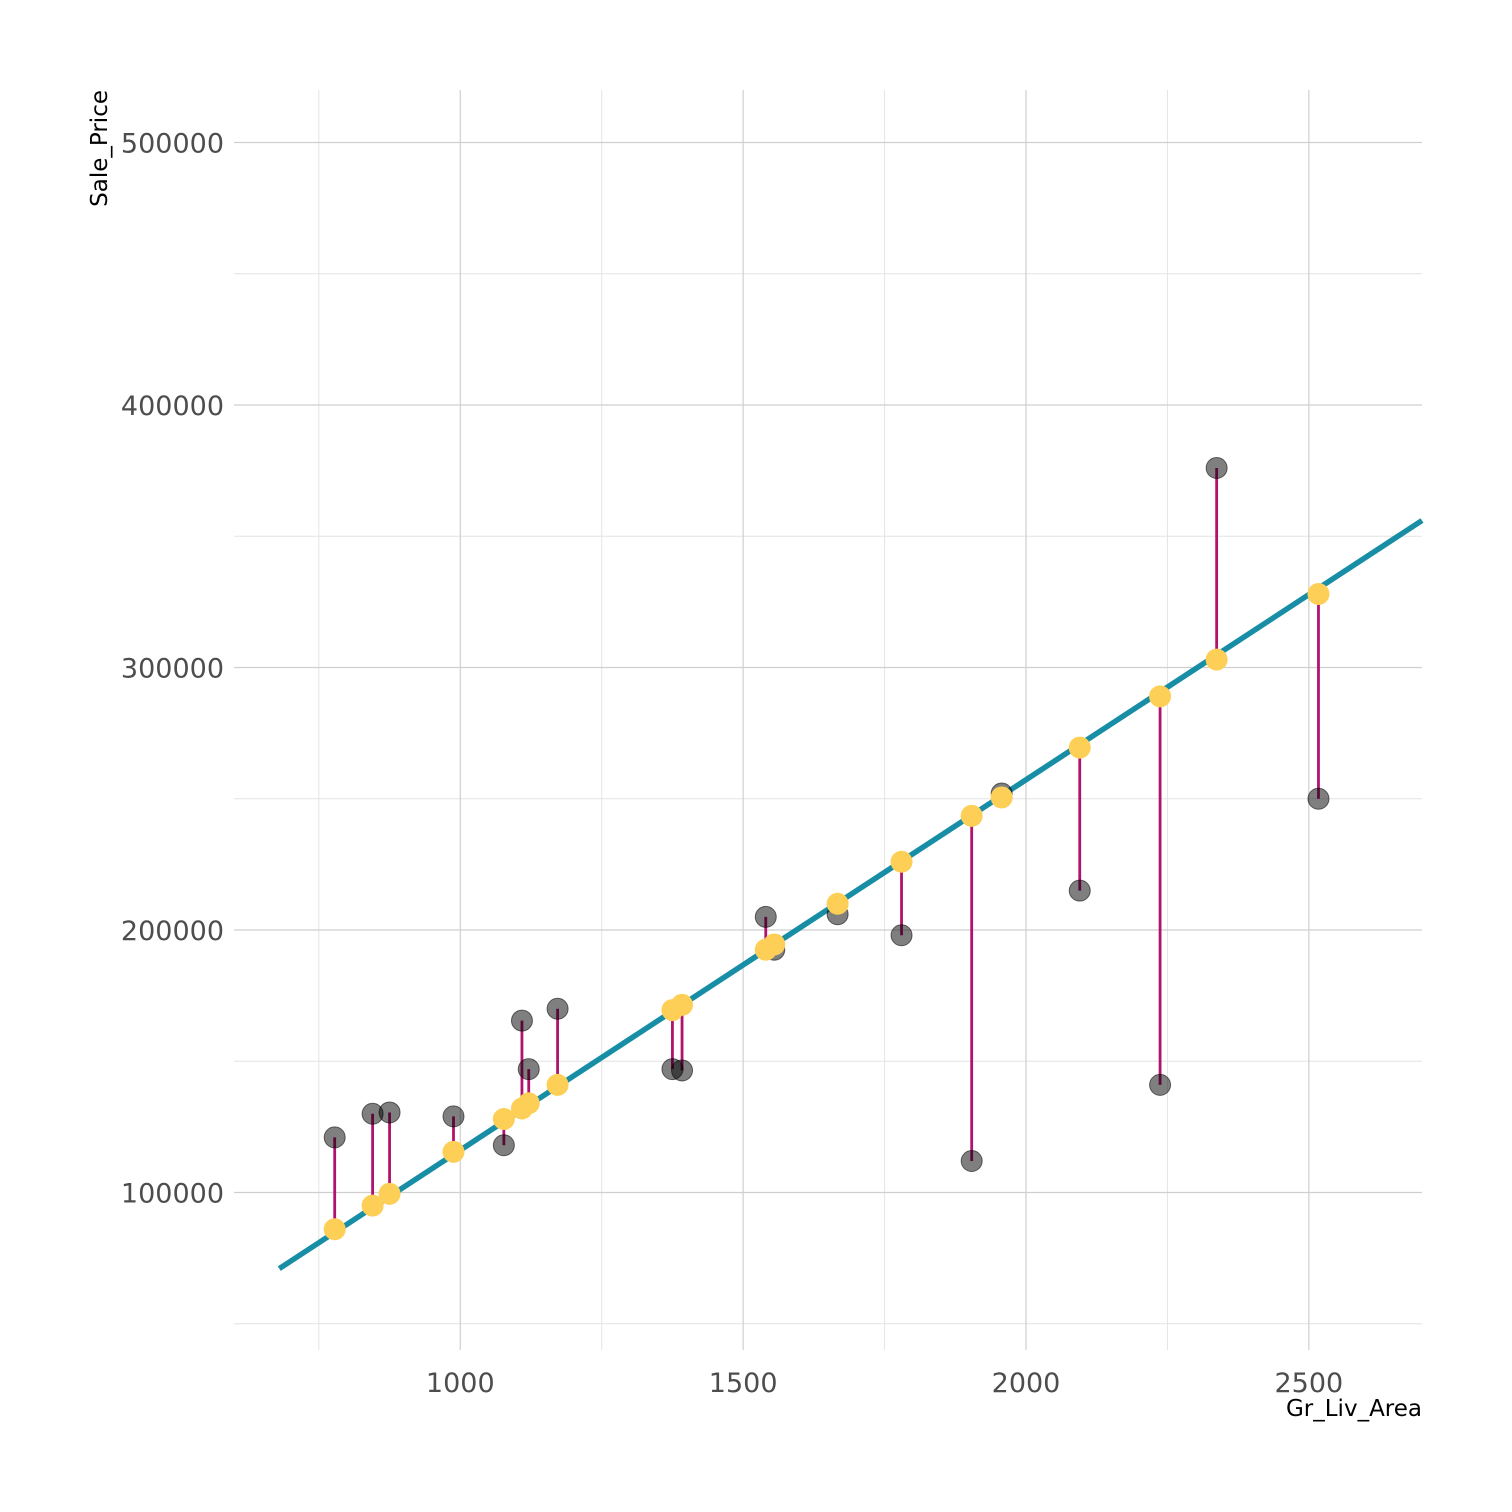 Image resolution: width=1512 pixels, height=1512 pixels. Describe the element at coordinates (1354, 1409) in the screenshot. I see `x-axis-title: Gr_Liv_Area` at that location.